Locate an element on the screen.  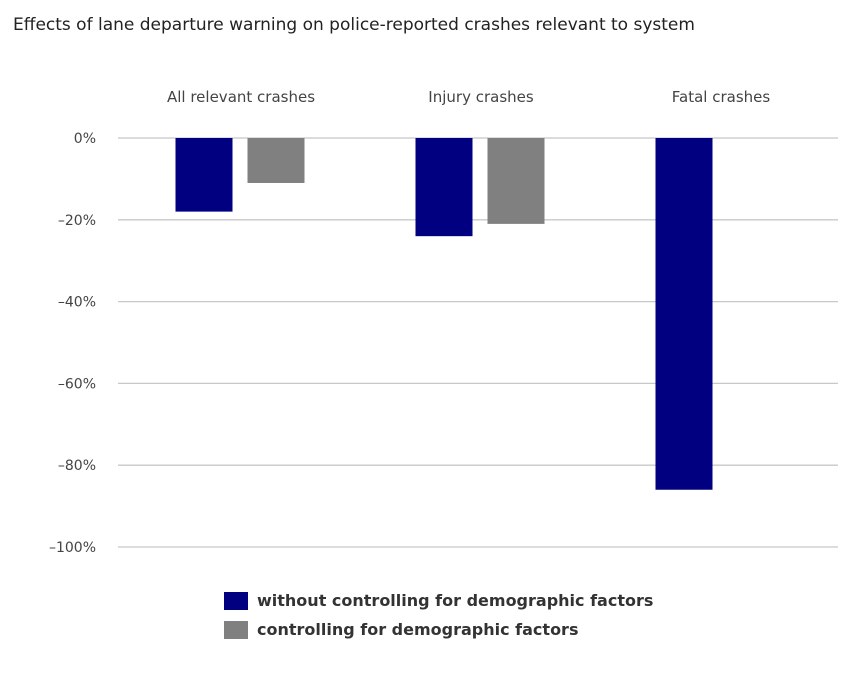
legend-label: controlling for demographic factors is located at coordinates (418, 629).